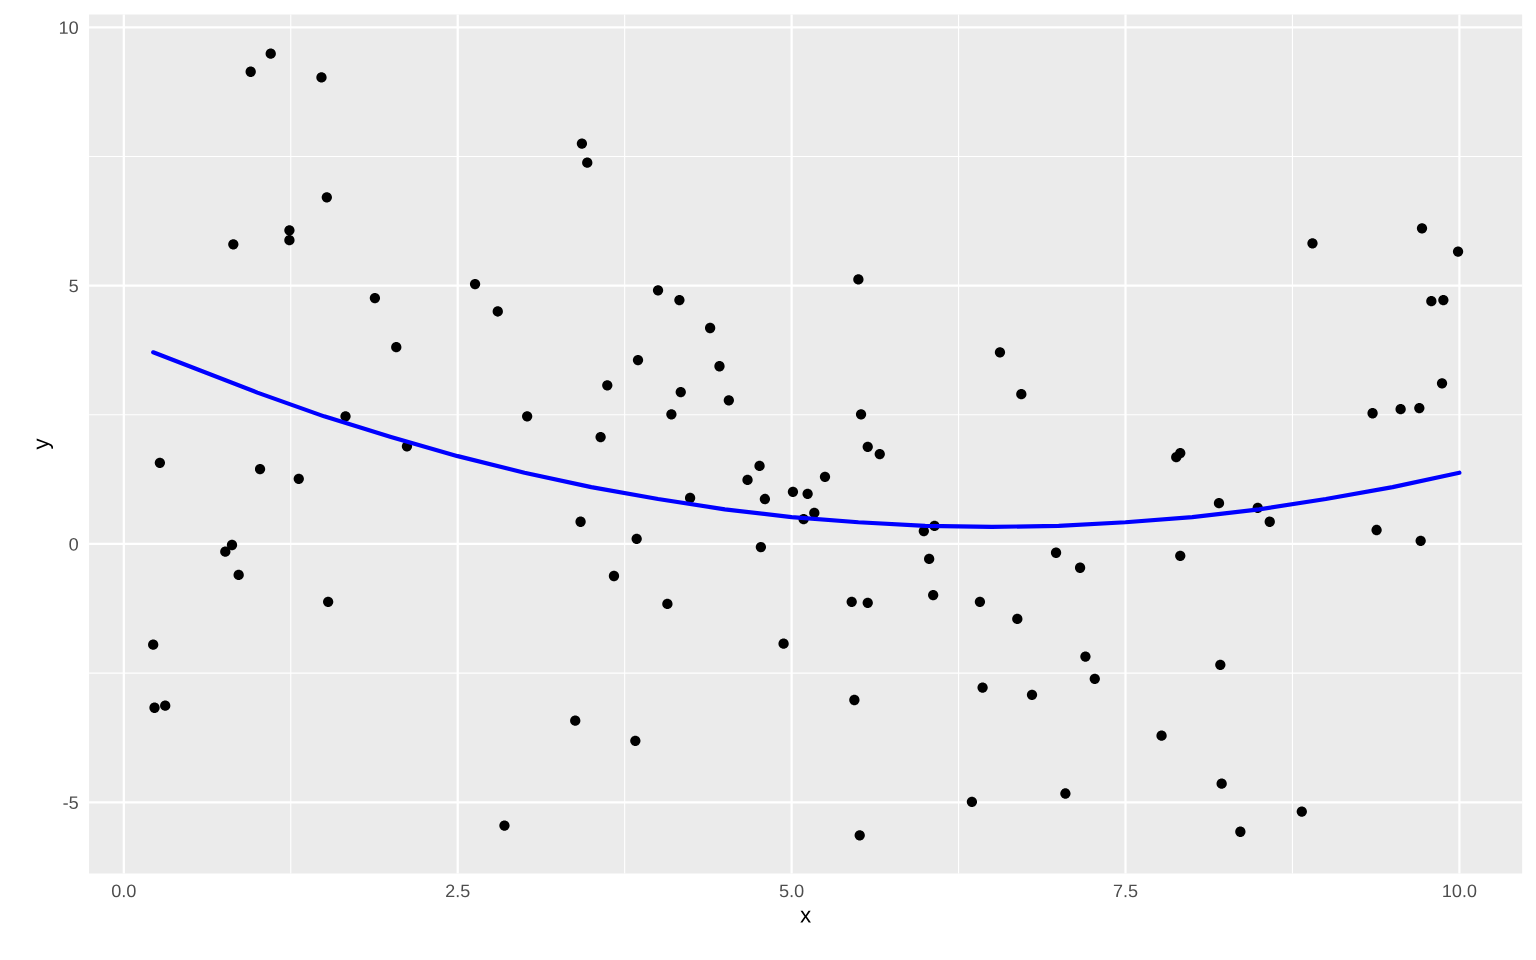  What do you see at coordinates (73, 544) in the screenshot?
I see `y-tick-label: 0` at bounding box center [73, 544].